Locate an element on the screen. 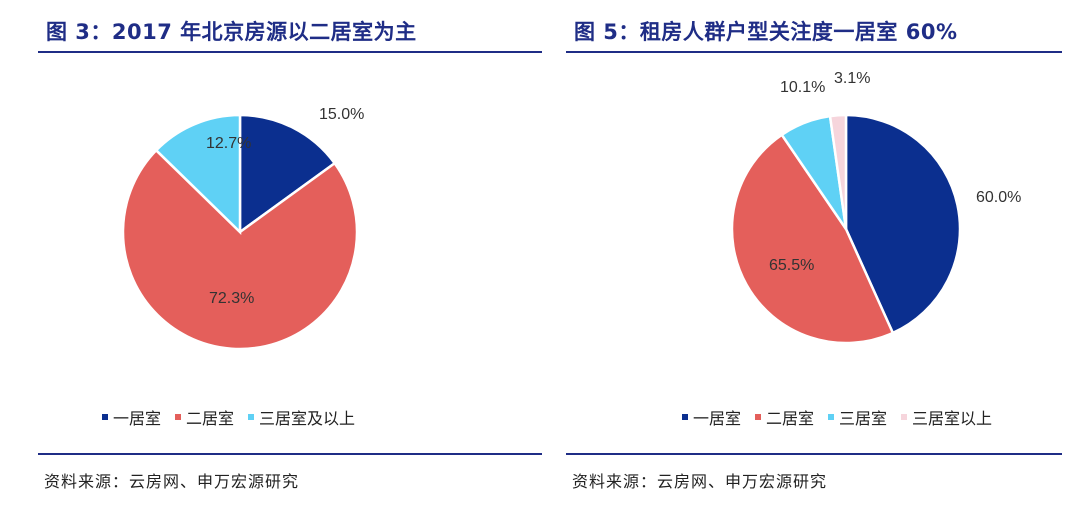  pie-chart-housing-supply: 15.0% 72.3% 12.7% is located at coordinates (242, 228).